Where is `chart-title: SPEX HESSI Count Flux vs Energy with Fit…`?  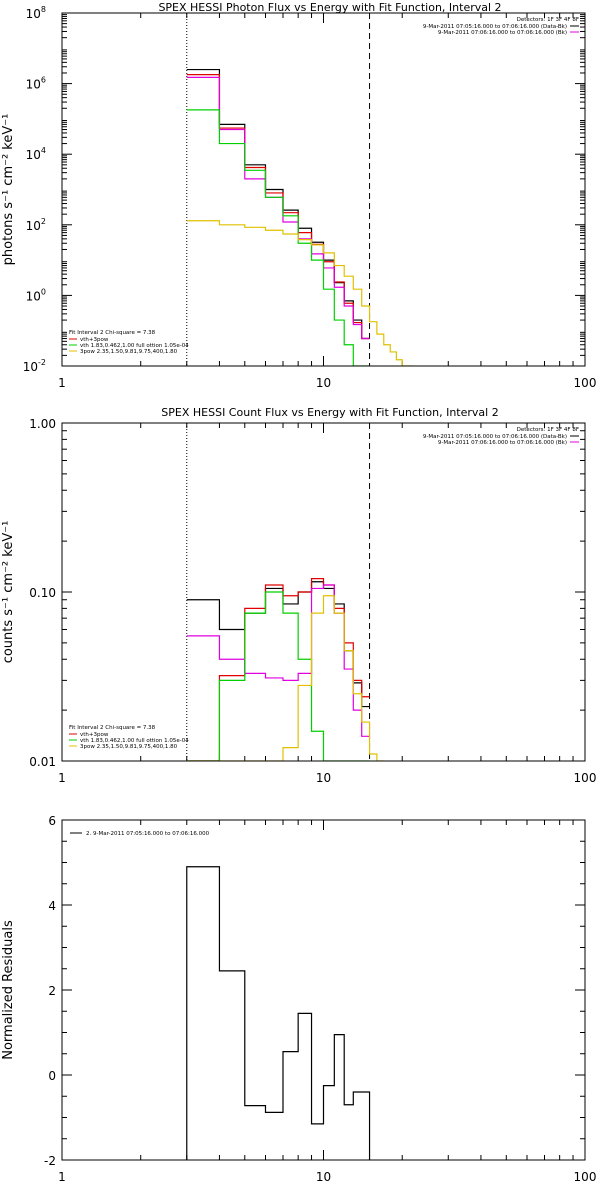
chart-title: SPEX HESSI Count Flux vs Energy with Fit… is located at coordinates (329, 412).